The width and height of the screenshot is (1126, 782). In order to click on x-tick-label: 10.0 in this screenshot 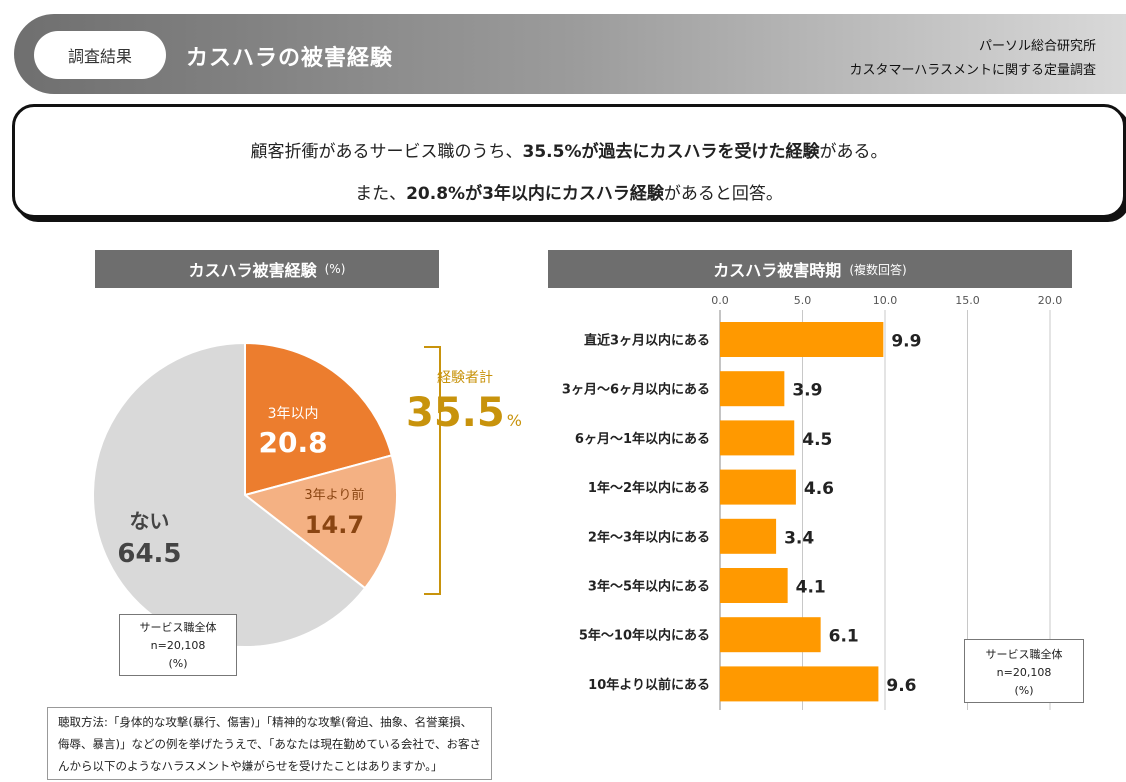, I will do `click(885, 300)`.